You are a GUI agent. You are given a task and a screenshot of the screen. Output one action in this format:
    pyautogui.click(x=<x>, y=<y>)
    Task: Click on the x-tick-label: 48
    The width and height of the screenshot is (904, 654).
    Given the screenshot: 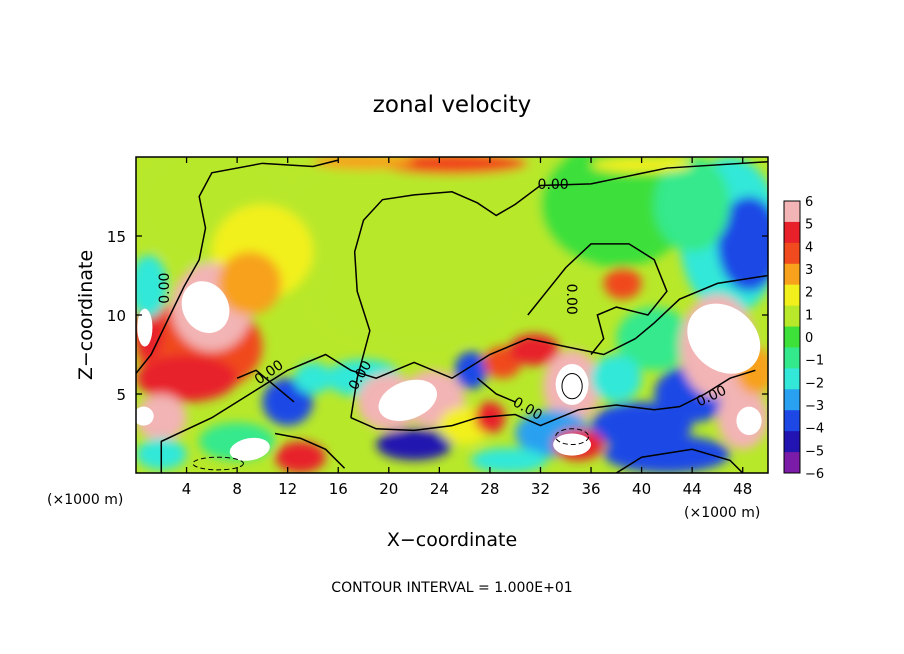 What is the action you would take?
    pyautogui.click(x=742, y=489)
    